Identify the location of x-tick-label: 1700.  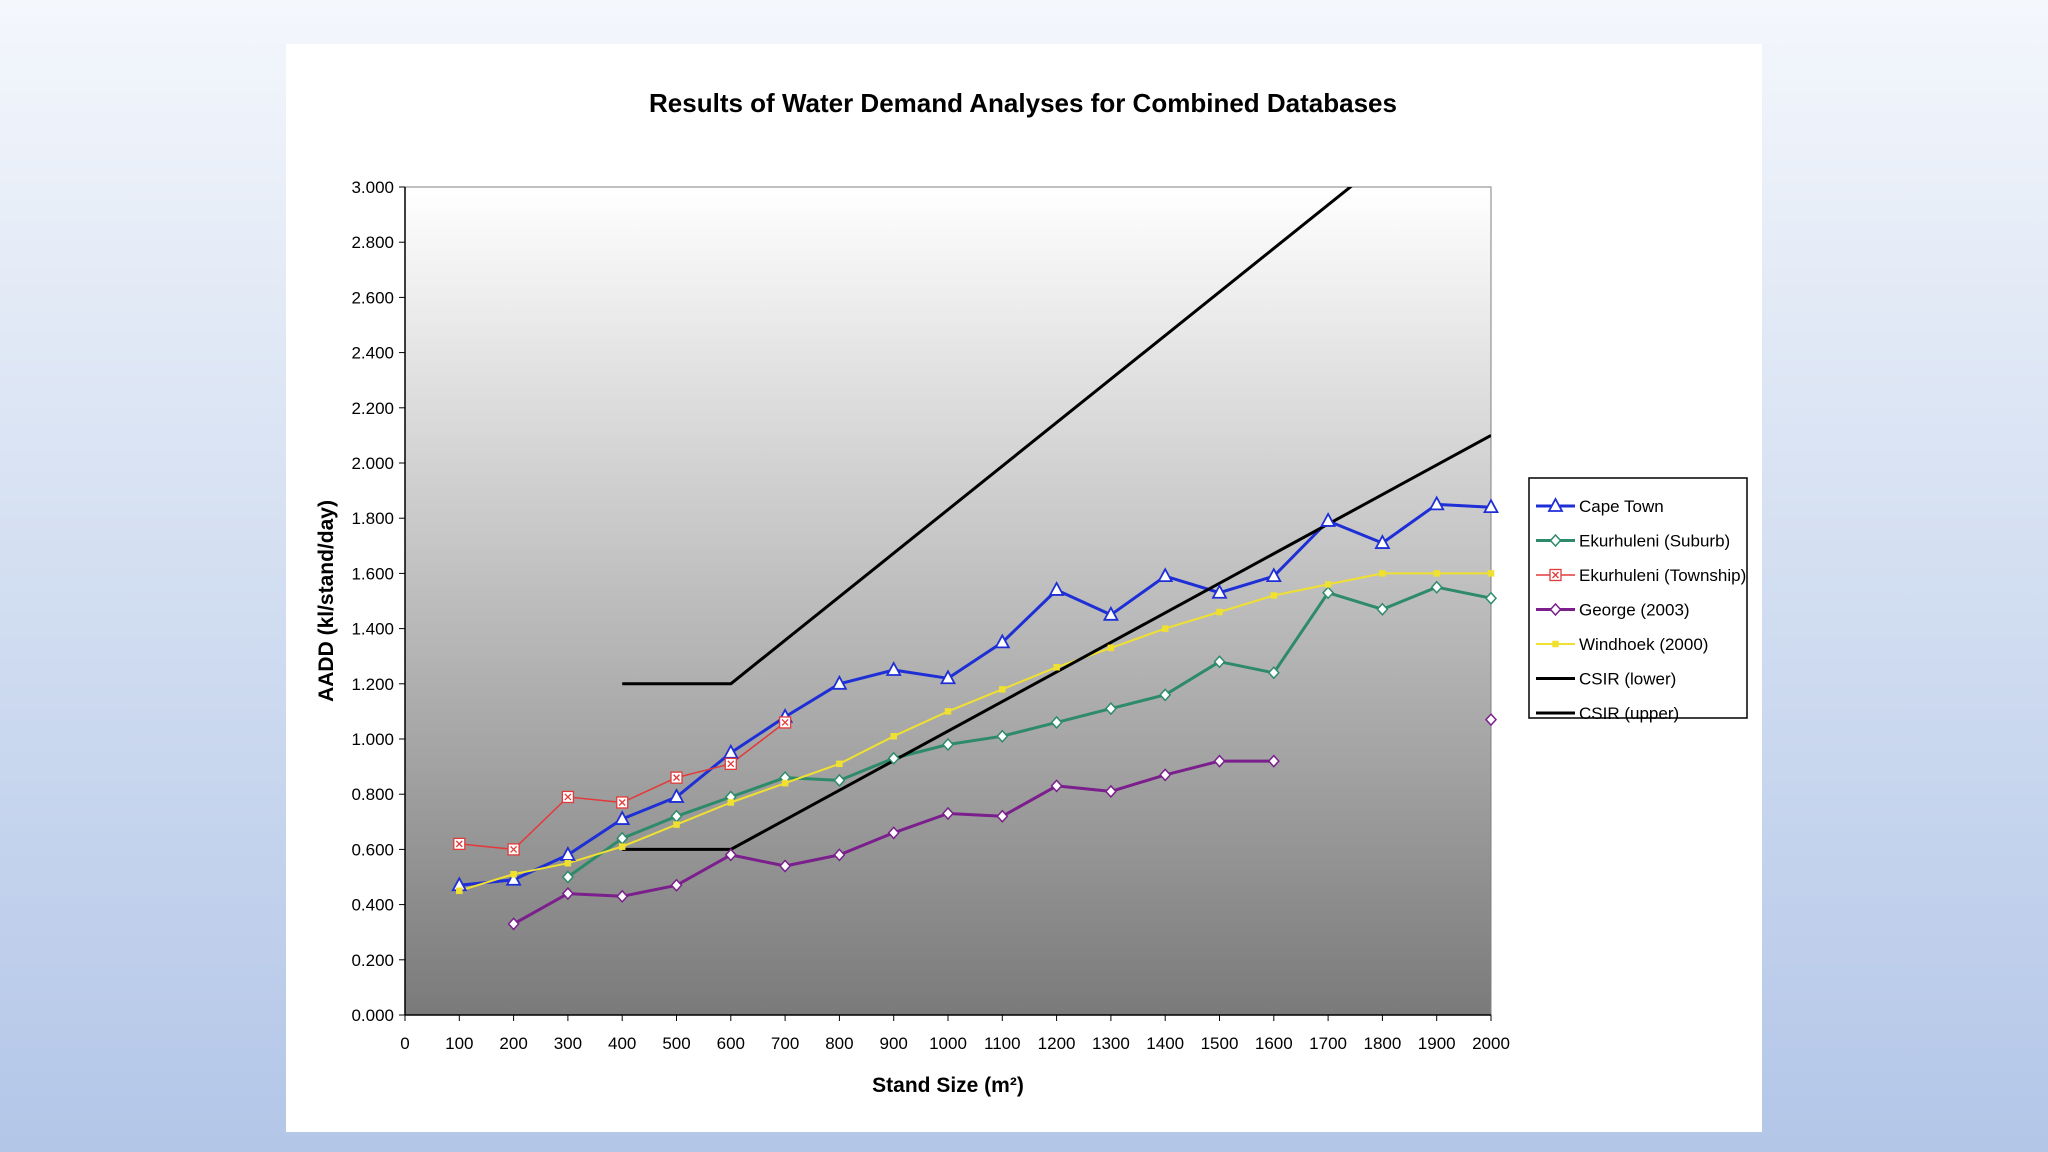
(1328, 1043).